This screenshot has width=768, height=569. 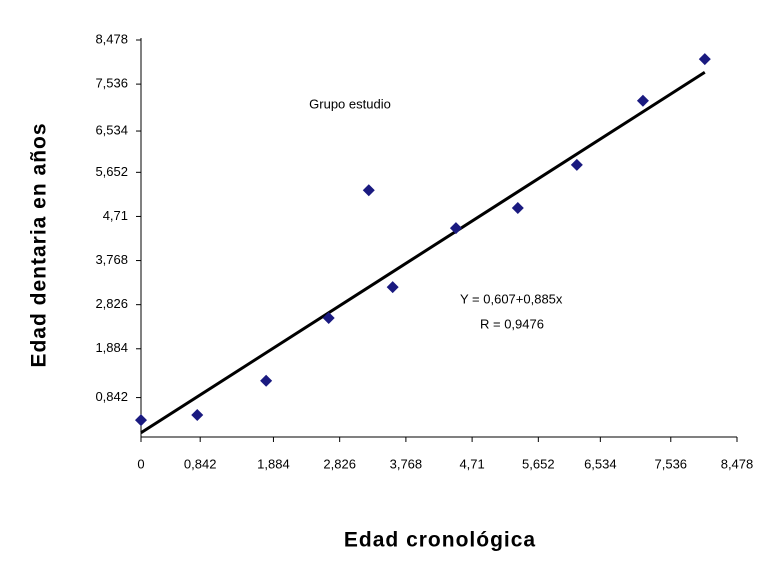 I want to click on r-value: R = 0,9476, so click(x=512, y=323).